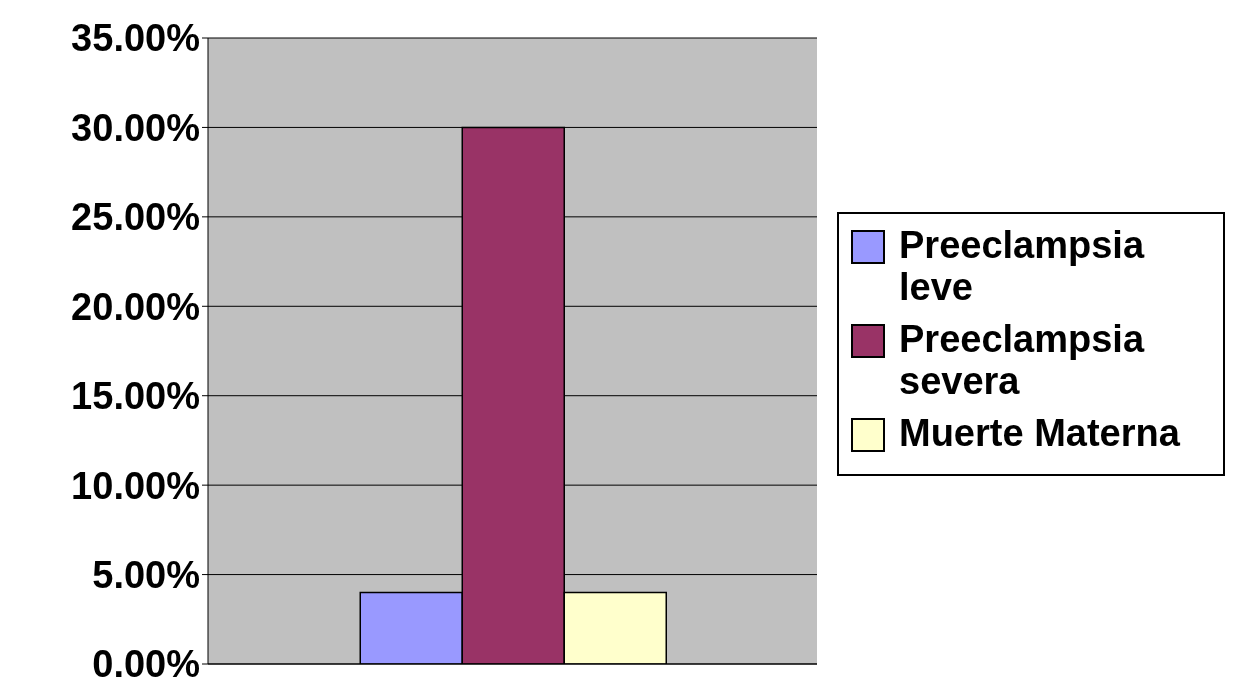  Describe the element at coordinates (135, 485) in the screenshot. I see `y-tick-label: 10.00%` at that location.